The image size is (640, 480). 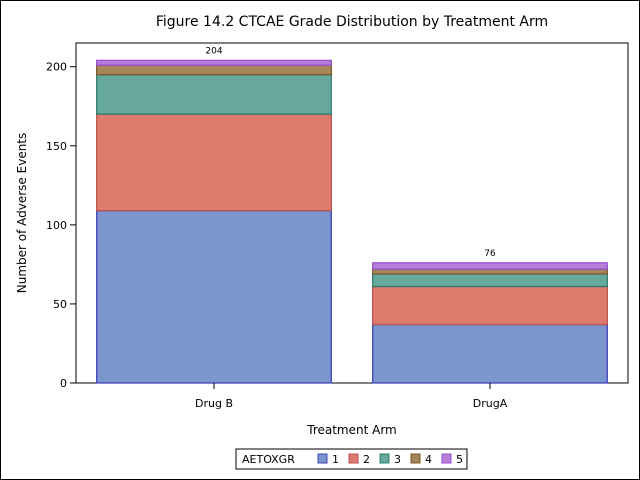 I want to click on y-tick-label: 100, so click(x=56, y=225).